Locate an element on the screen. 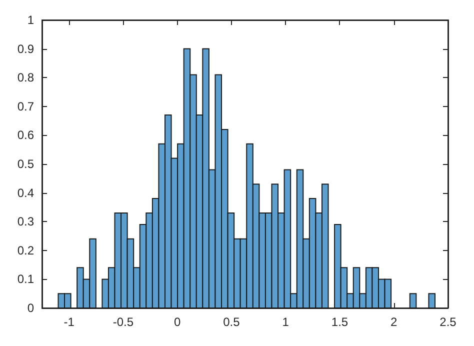  y-tick-label: 0.6 is located at coordinates (25, 135).